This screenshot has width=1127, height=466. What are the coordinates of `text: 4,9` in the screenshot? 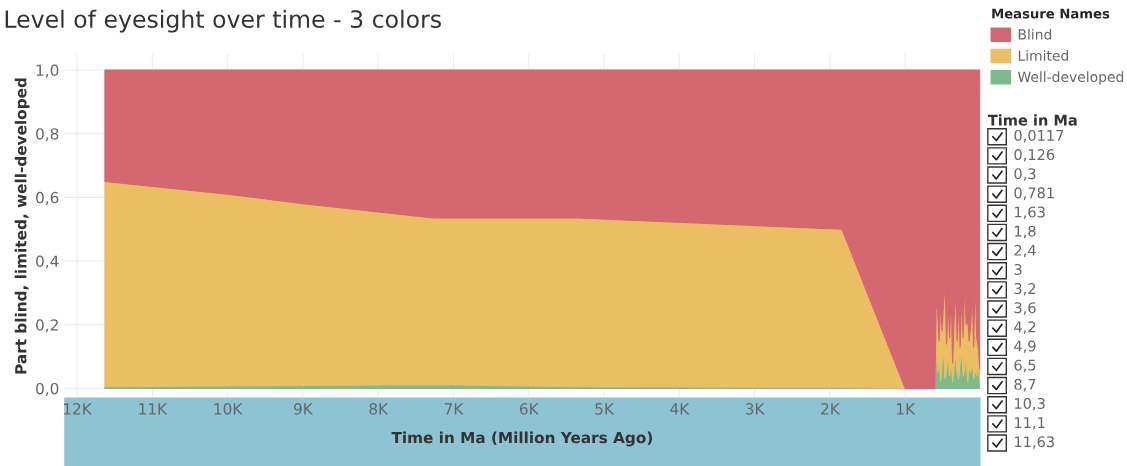 It's located at (1025, 347).